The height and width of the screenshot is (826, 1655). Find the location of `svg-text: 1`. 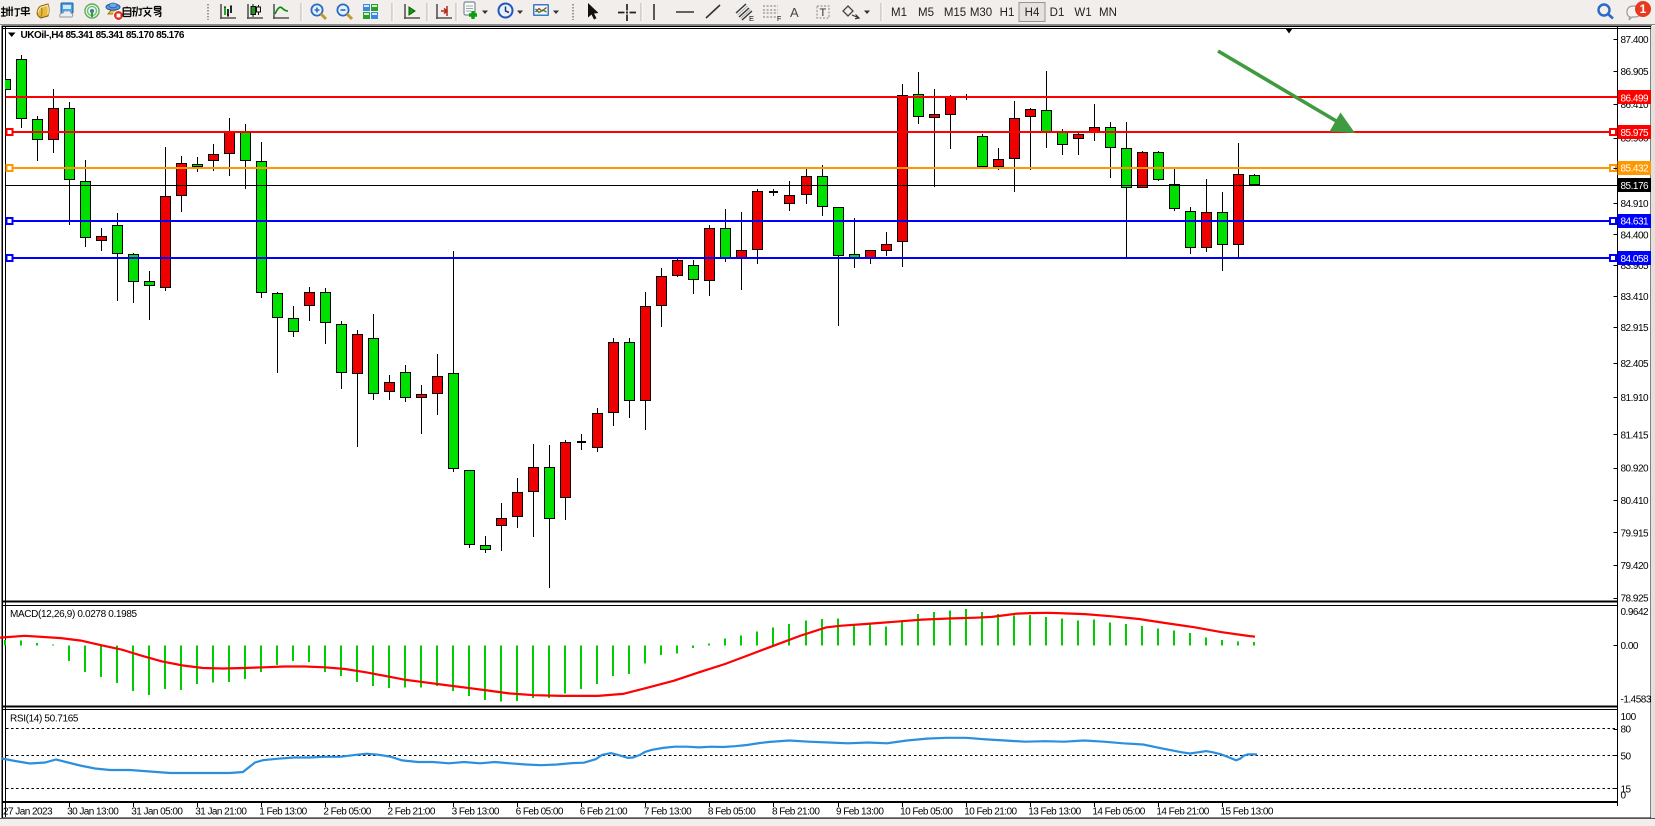

svg-text: 1 is located at coordinates (1643, 9).